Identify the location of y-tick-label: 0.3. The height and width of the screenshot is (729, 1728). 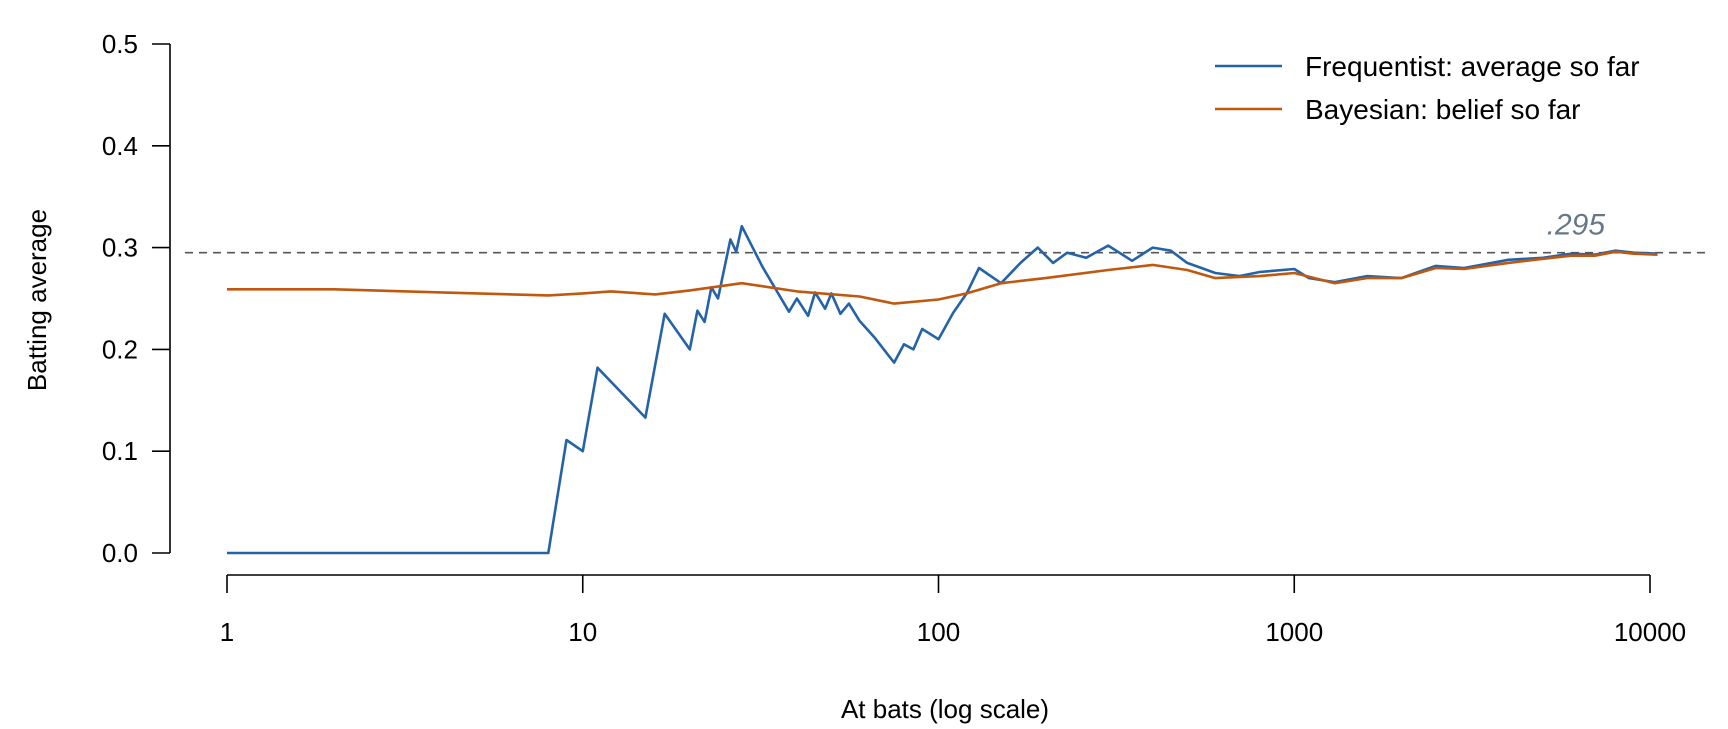
(120, 248).